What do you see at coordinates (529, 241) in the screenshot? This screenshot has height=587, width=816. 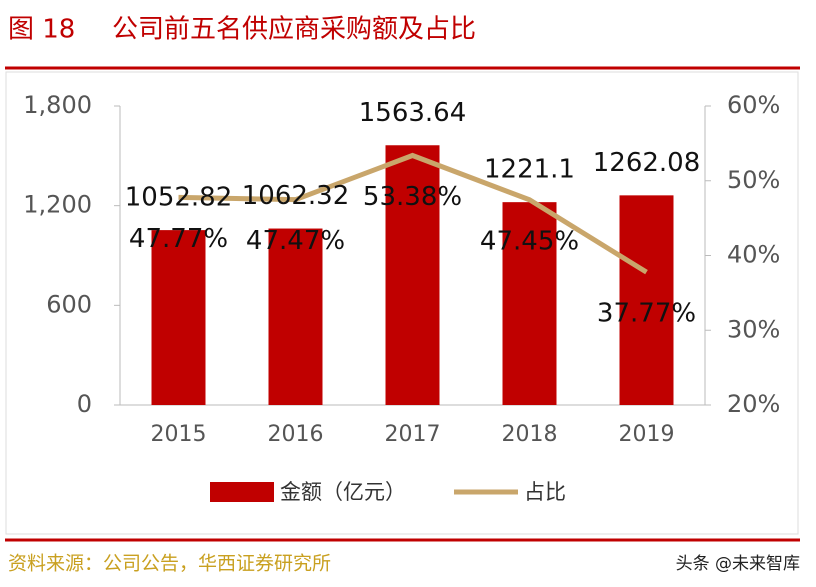 I see `data-label: 47.45%` at bounding box center [529, 241].